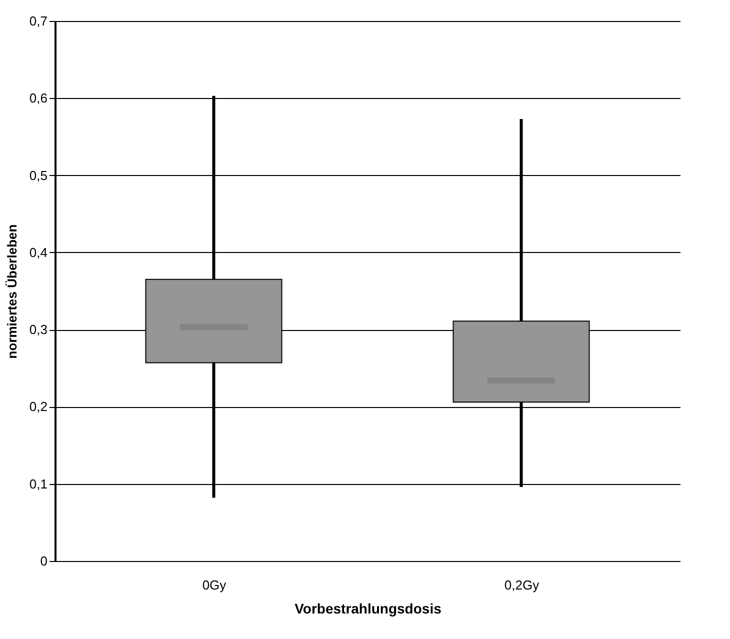 The image size is (730, 639). I want to click on y-tick-label: 0,1, so click(38, 484).